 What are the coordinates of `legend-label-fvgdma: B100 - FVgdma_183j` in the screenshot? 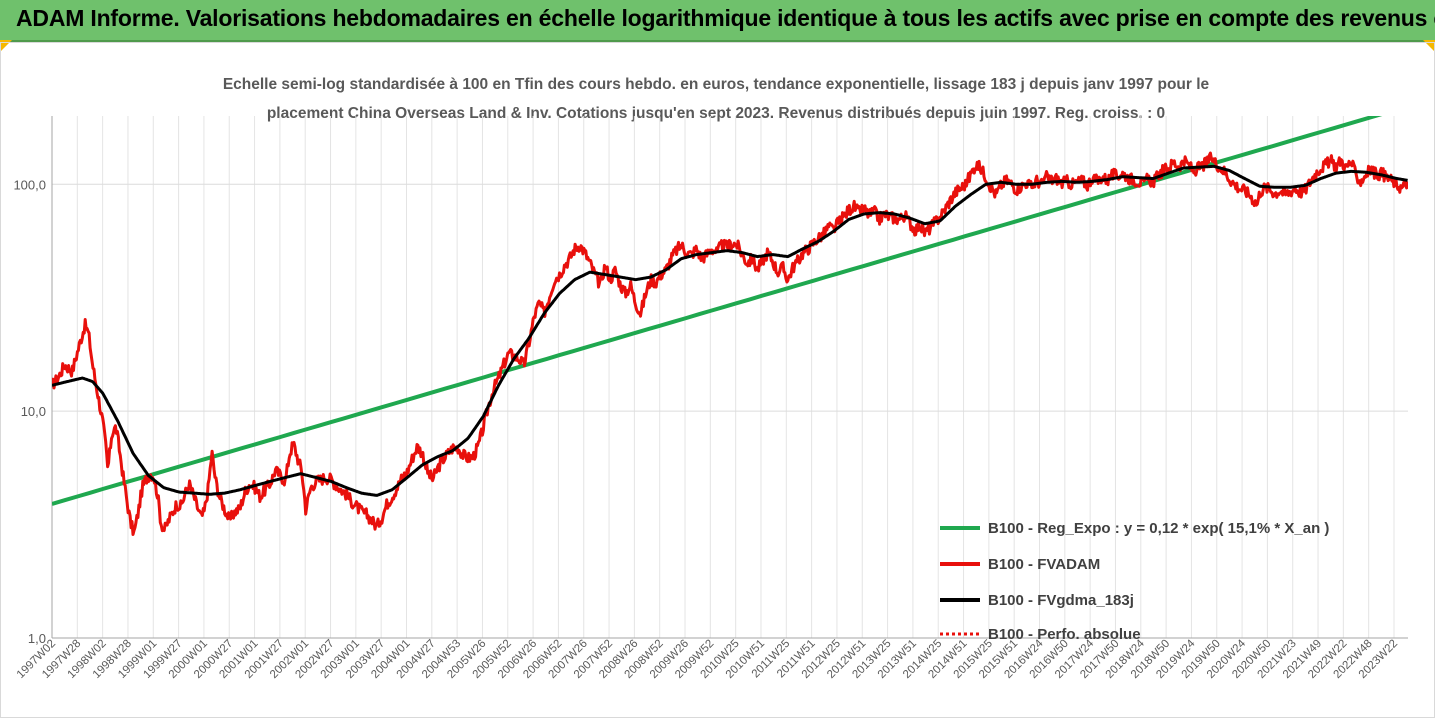 It's located at (1061, 600).